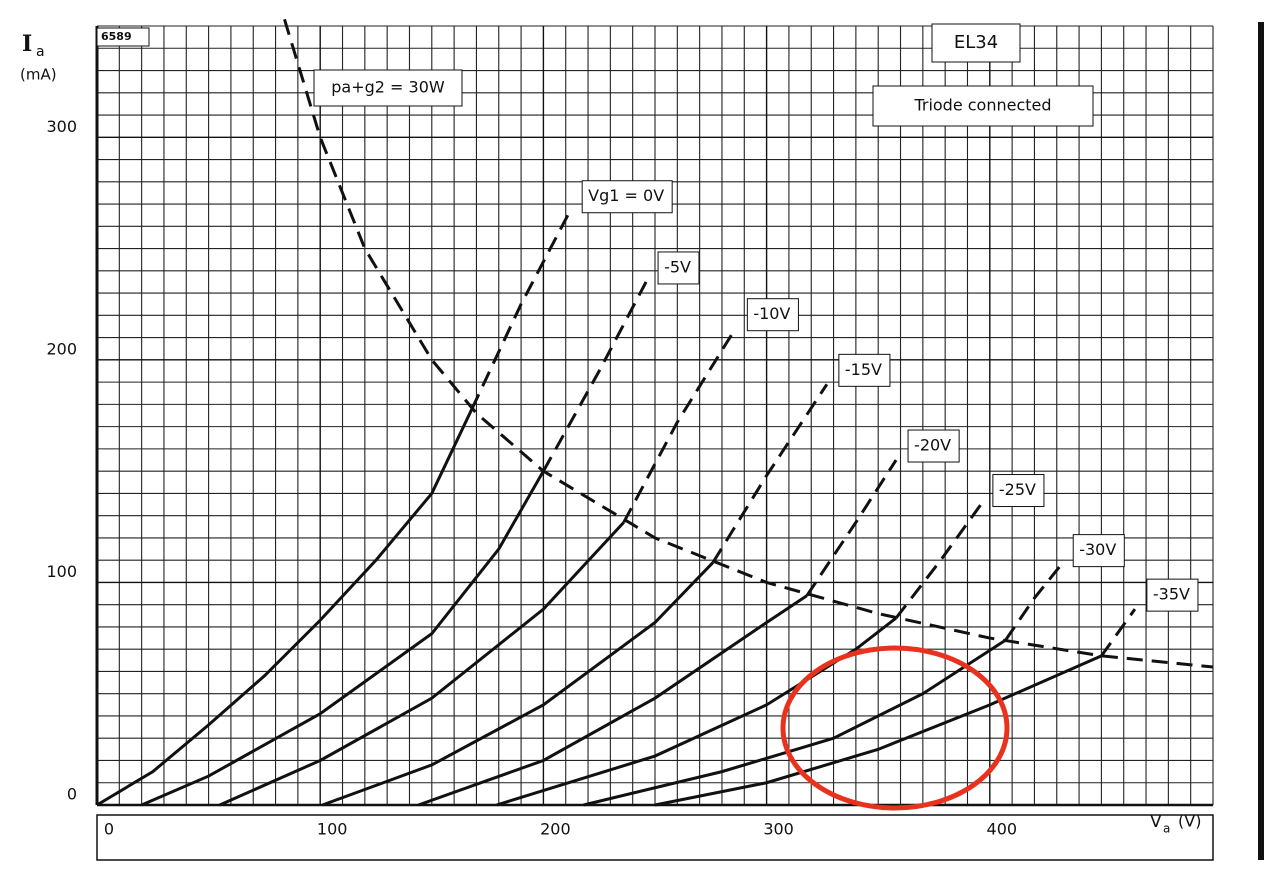  What do you see at coordinates (61, 571) in the screenshot?
I see `y-tick-label: 100` at bounding box center [61, 571].